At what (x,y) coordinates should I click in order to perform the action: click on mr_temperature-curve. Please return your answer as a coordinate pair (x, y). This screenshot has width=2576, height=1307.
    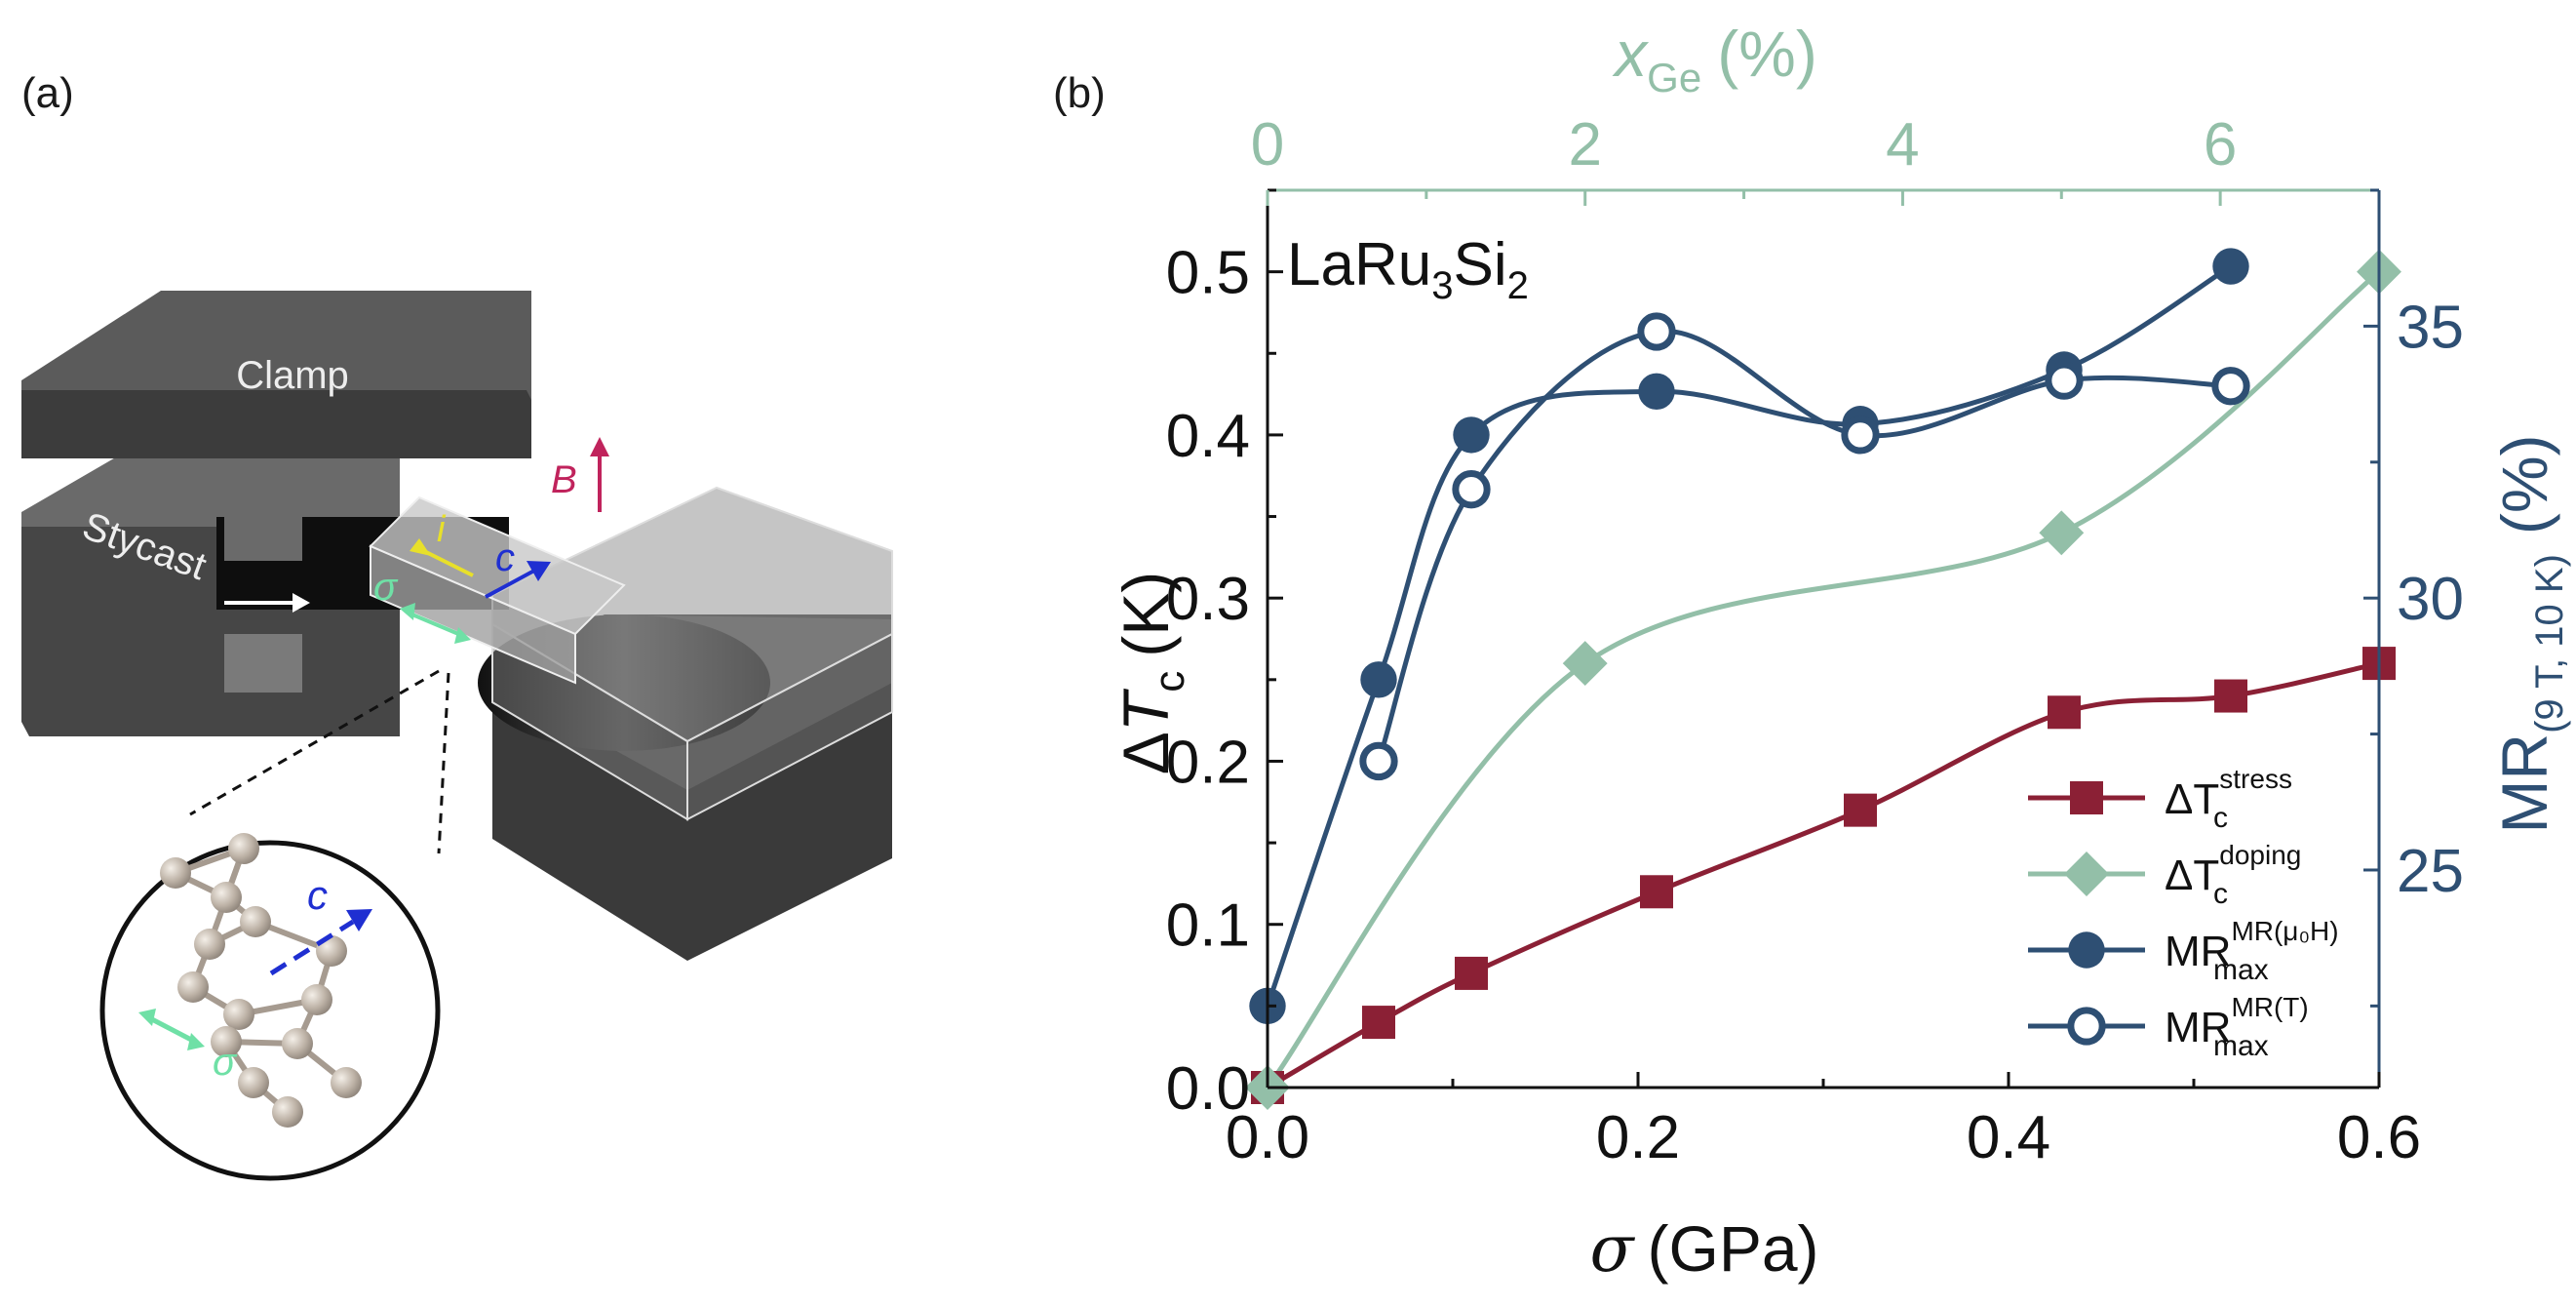
    Looking at the image, I should click on (1804, 546).